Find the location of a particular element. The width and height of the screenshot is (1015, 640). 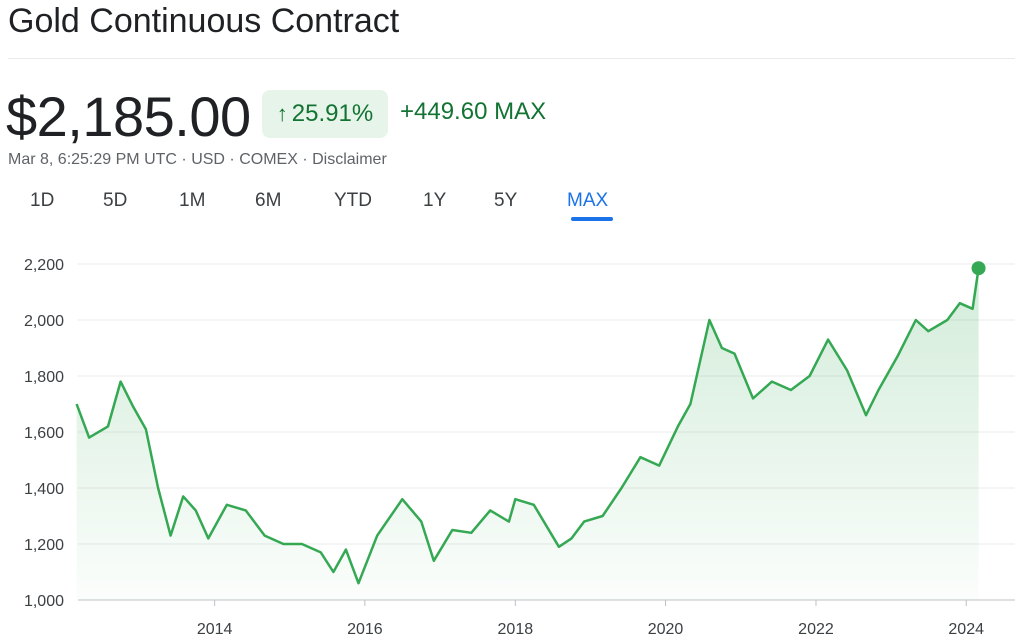

range-tab-max: MAX is located at coordinates (588, 200).